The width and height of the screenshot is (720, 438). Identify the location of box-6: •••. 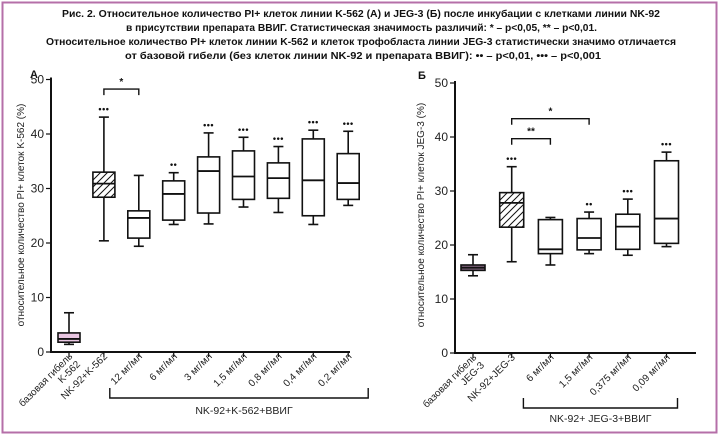
(278, 174).